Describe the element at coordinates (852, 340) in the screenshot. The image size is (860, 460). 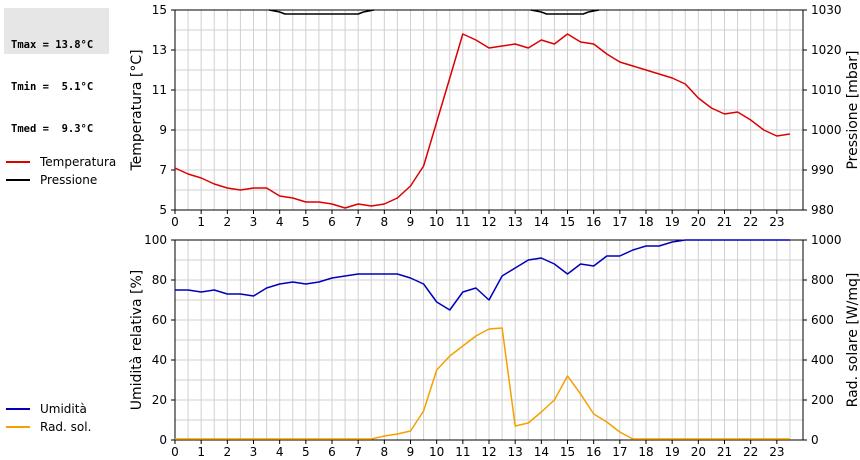
I see `y2-axis-label-bottom: Rad. solare [W/mq]` at that location.